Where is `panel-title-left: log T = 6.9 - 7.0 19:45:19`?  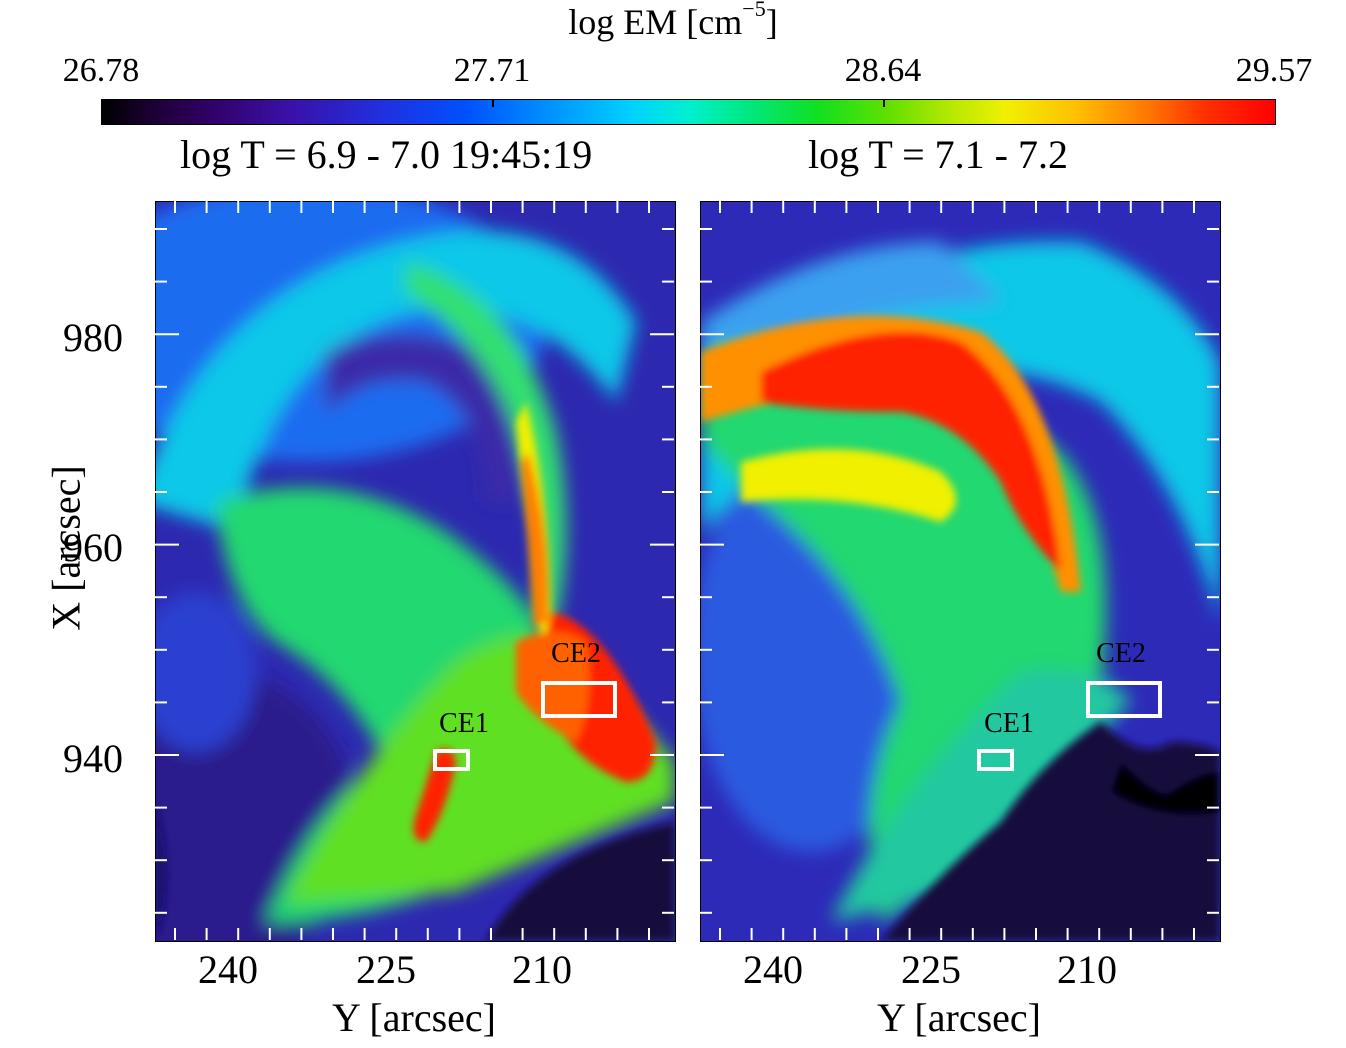
panel-title-left: log T = 6.9 - 7.0 19:45:19 is located at coordinates (386, 154).